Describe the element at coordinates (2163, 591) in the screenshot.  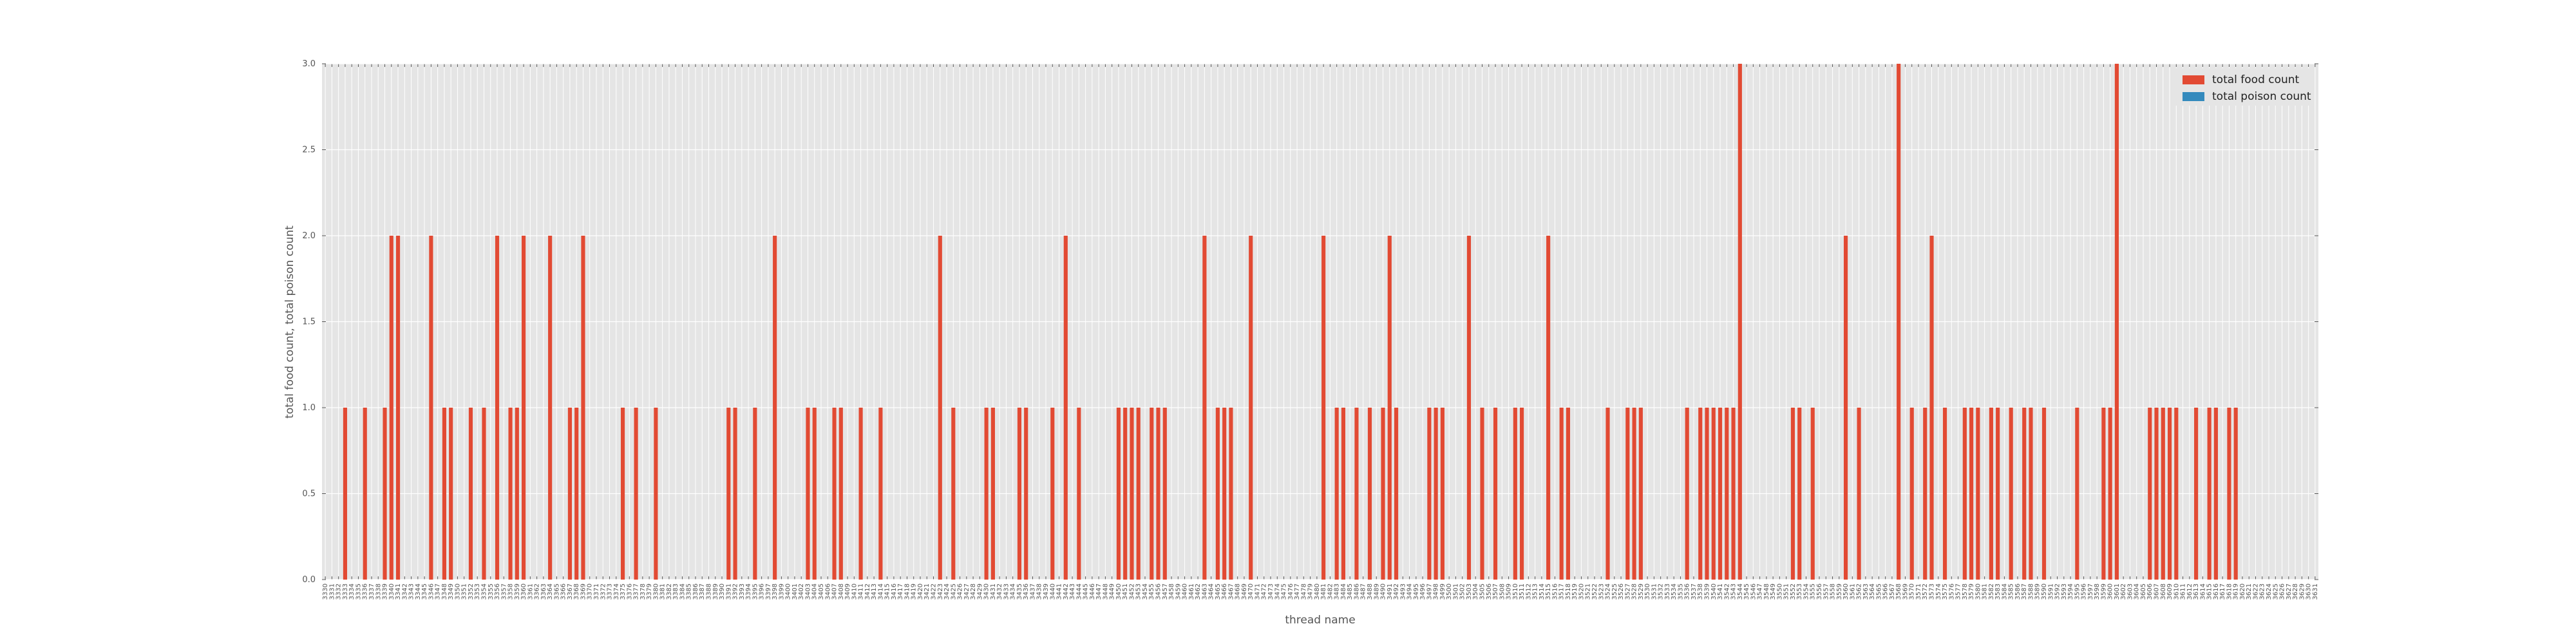
I see `x-tick-label: 3608` at that location.